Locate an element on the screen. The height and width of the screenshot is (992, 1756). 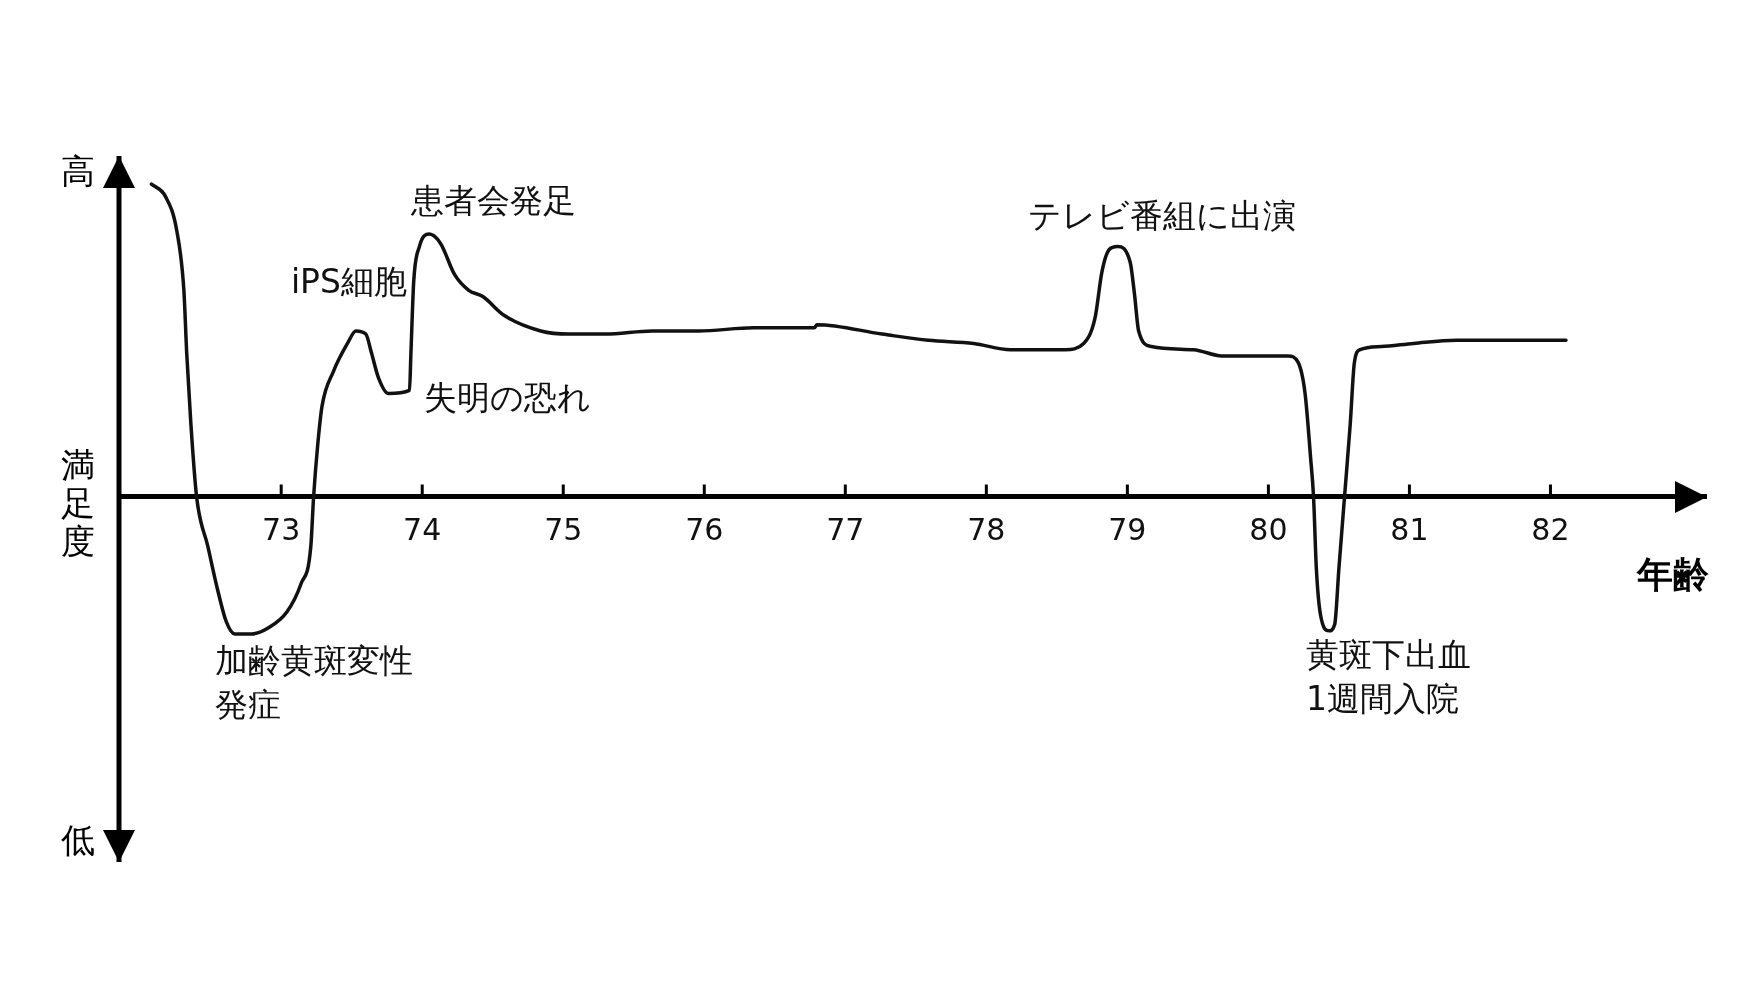
annotation: 患者会発足 is located at coordinates (493, 201).